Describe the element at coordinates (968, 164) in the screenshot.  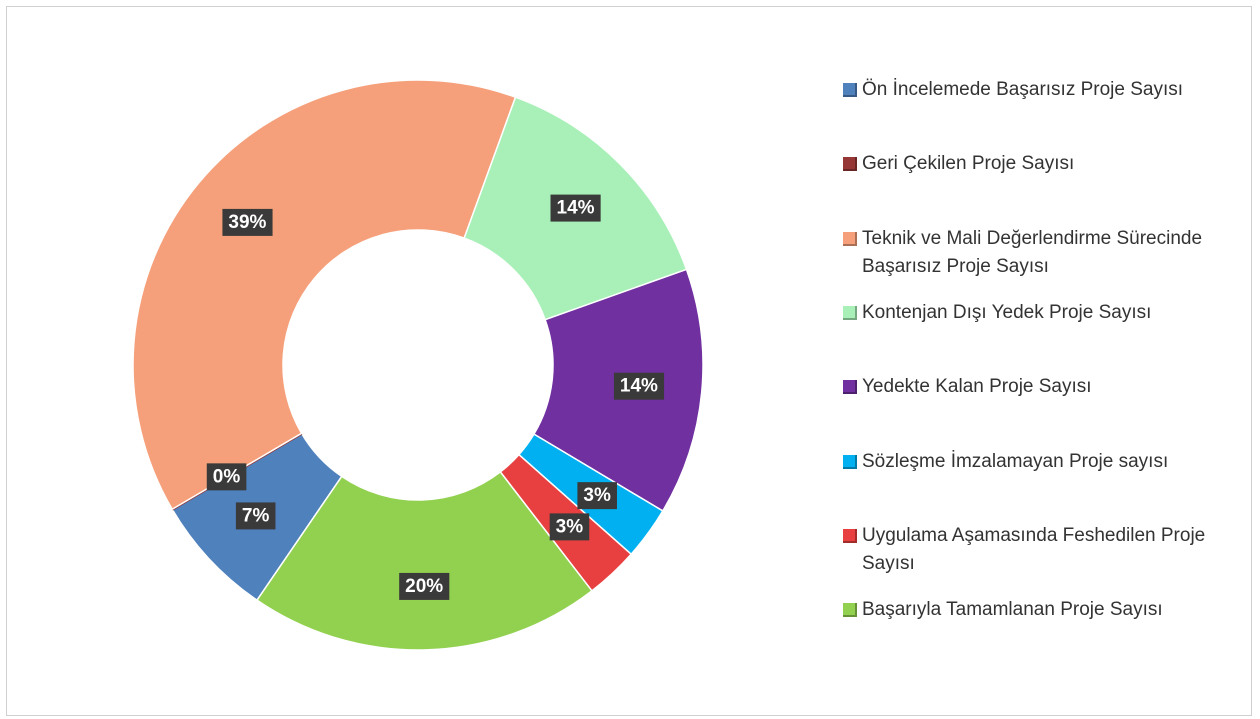
I see `legend-label: Geri Çekilen Proje Sayısı` at that location.